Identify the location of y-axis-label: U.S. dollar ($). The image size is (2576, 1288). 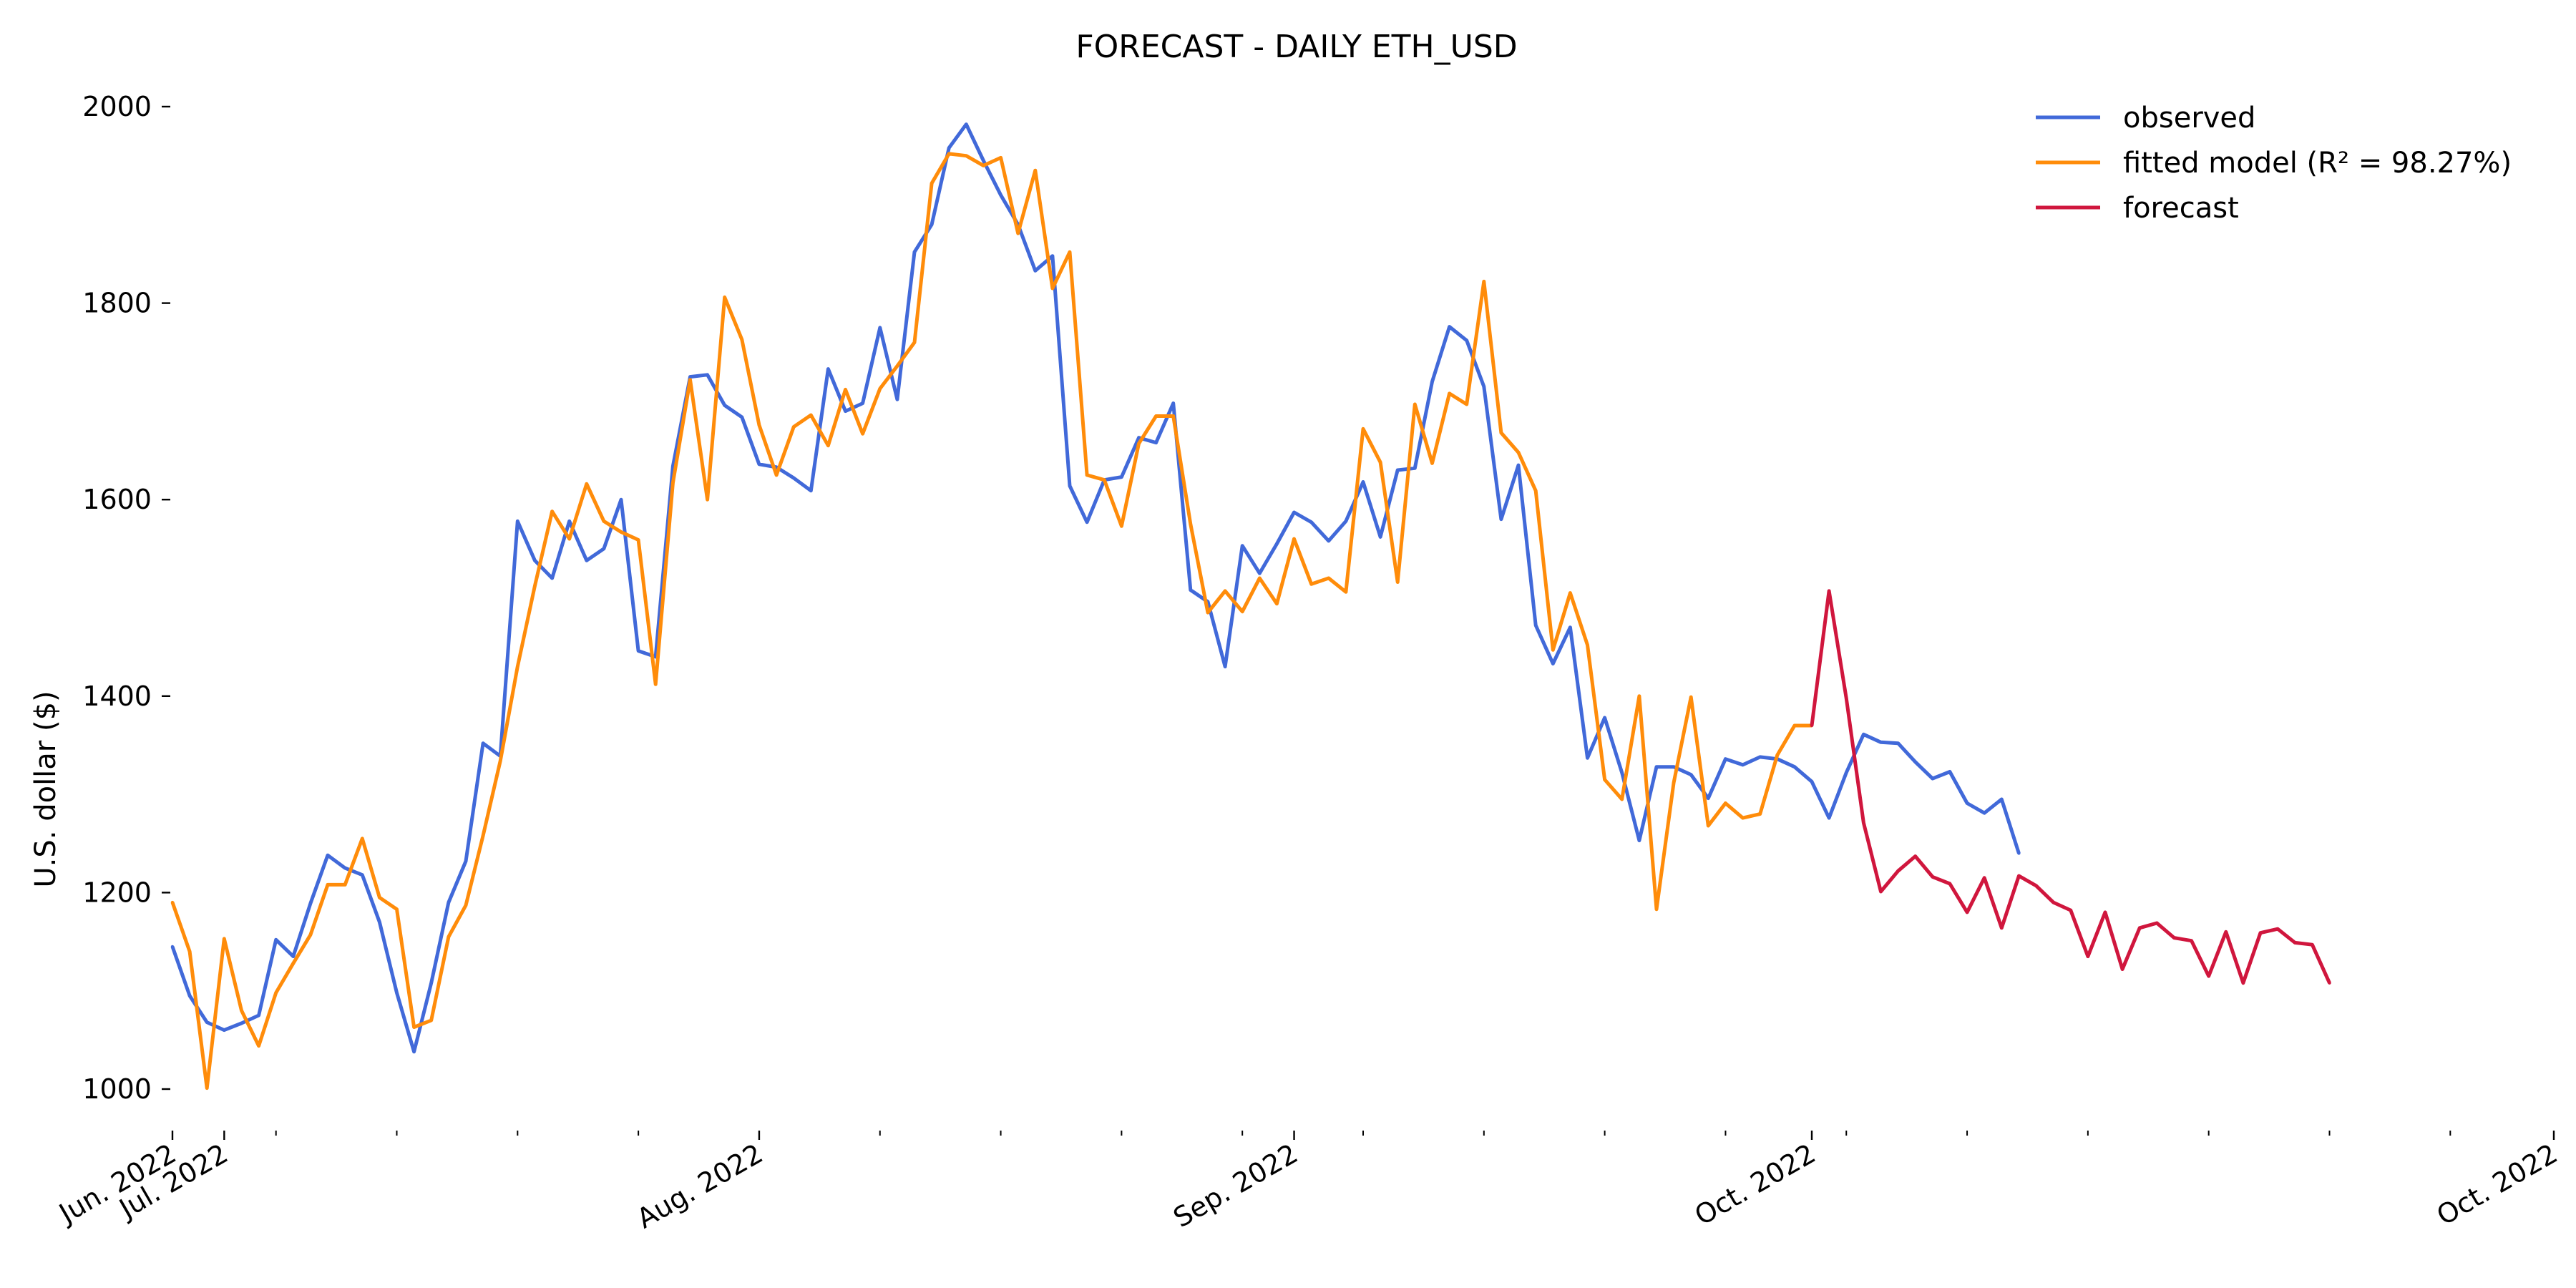
(45, 789).